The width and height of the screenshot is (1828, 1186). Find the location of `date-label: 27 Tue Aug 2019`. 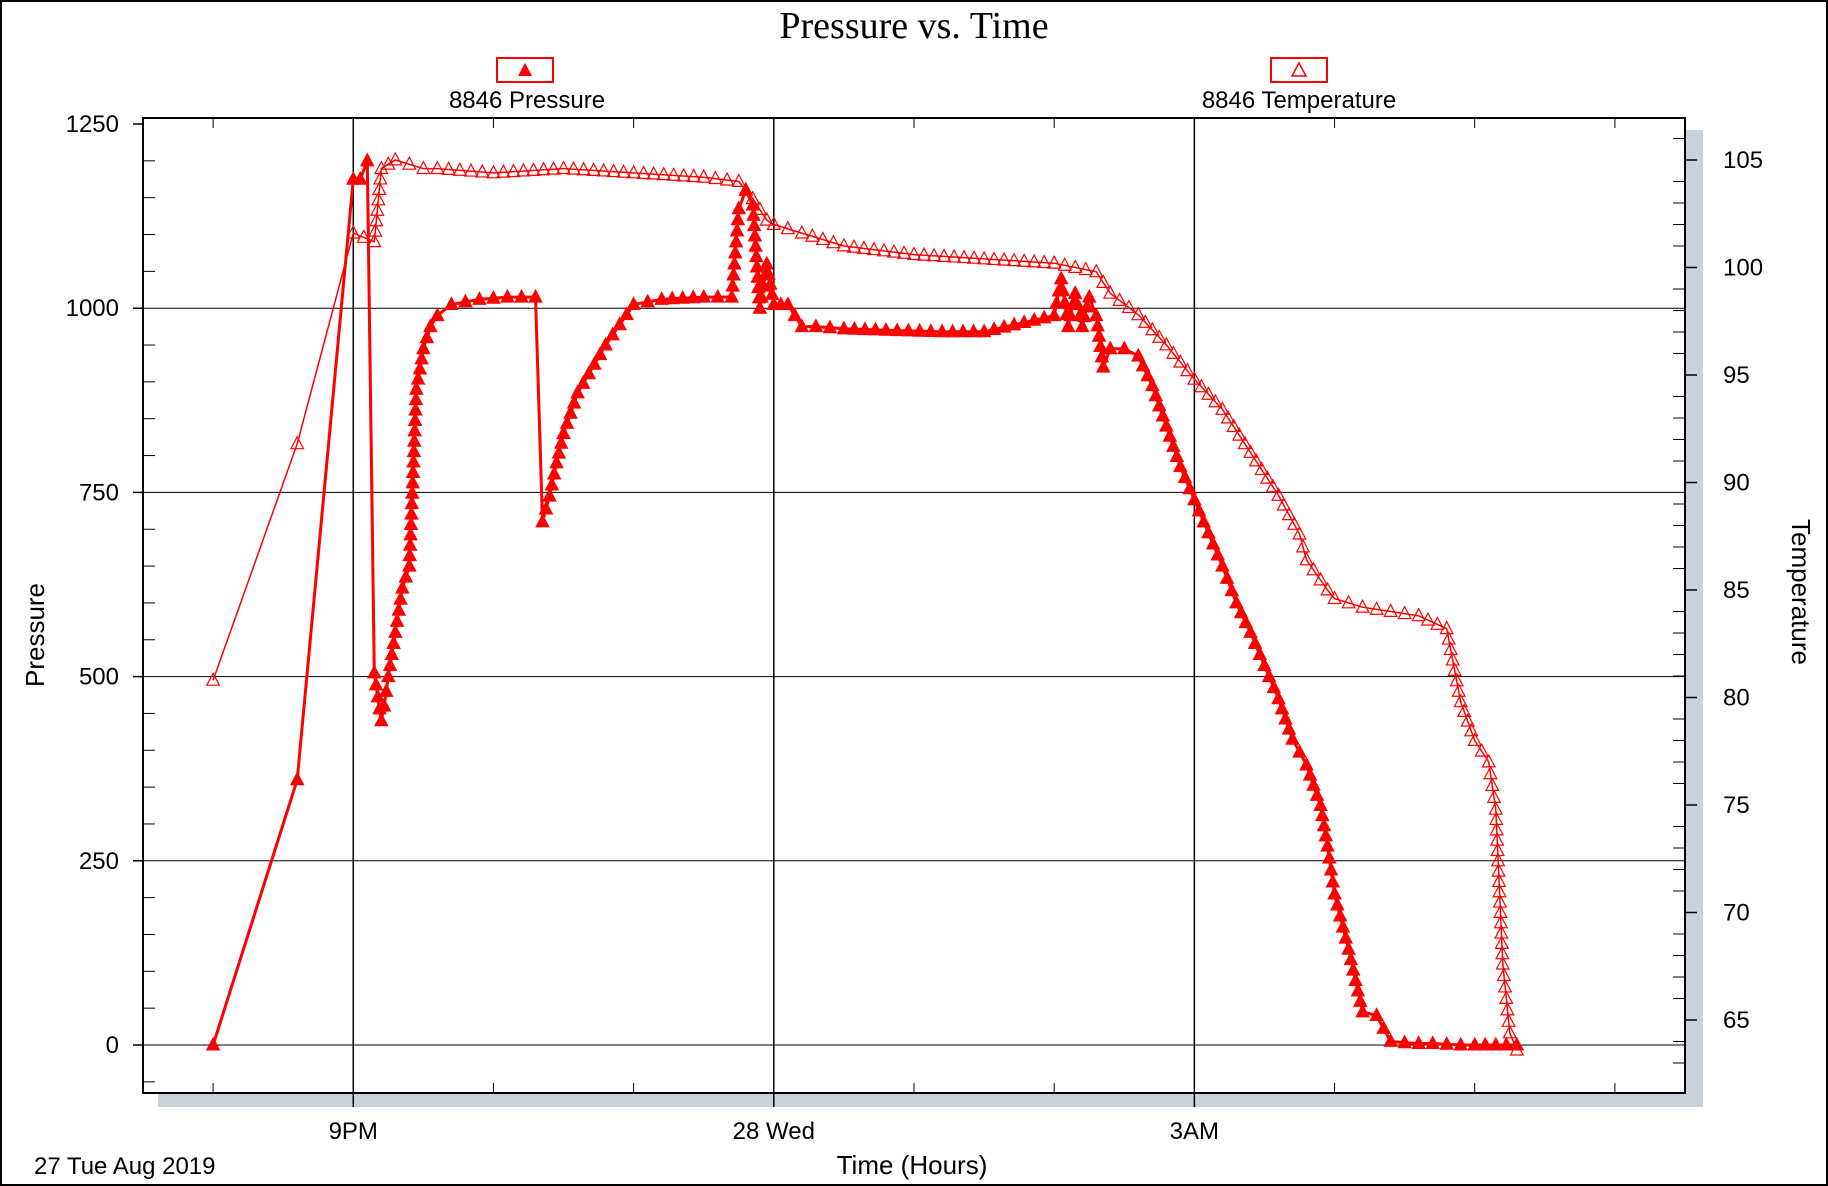

date-label: 27 Tue Aug 2019 is located at coordinates (125, 1166).